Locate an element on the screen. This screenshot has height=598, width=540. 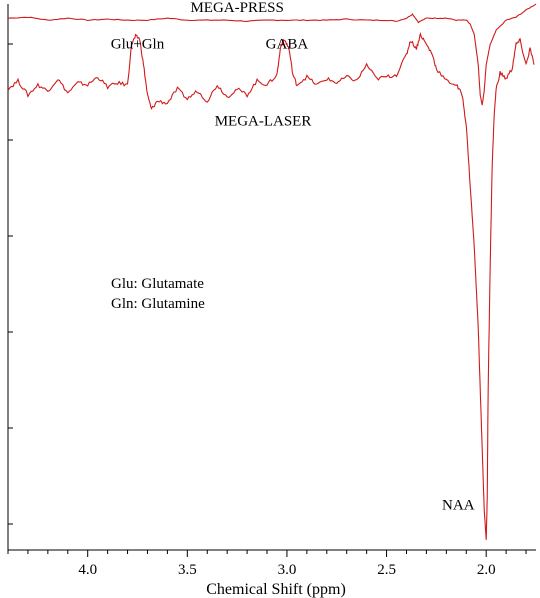
legend-line-1: Glu: Glutamate is located at coordinates (157, 284).